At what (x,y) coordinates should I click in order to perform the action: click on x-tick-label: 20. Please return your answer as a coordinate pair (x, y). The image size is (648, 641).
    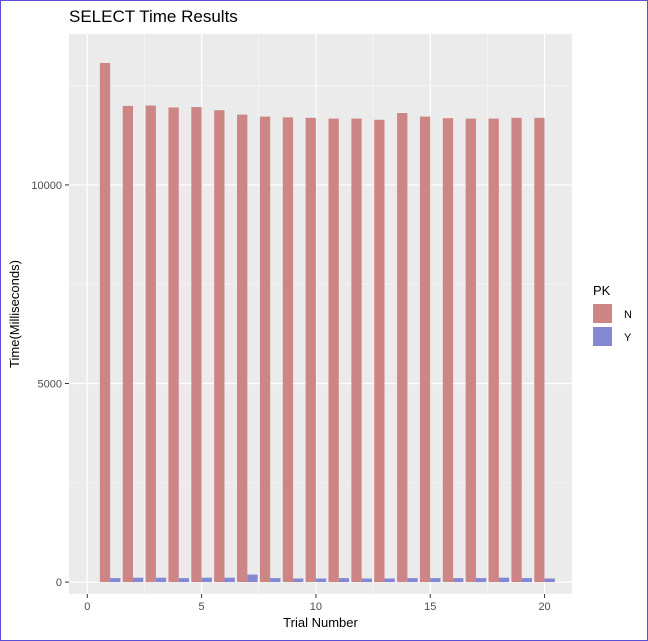
    Looking at the image, I should click on (544, 607).